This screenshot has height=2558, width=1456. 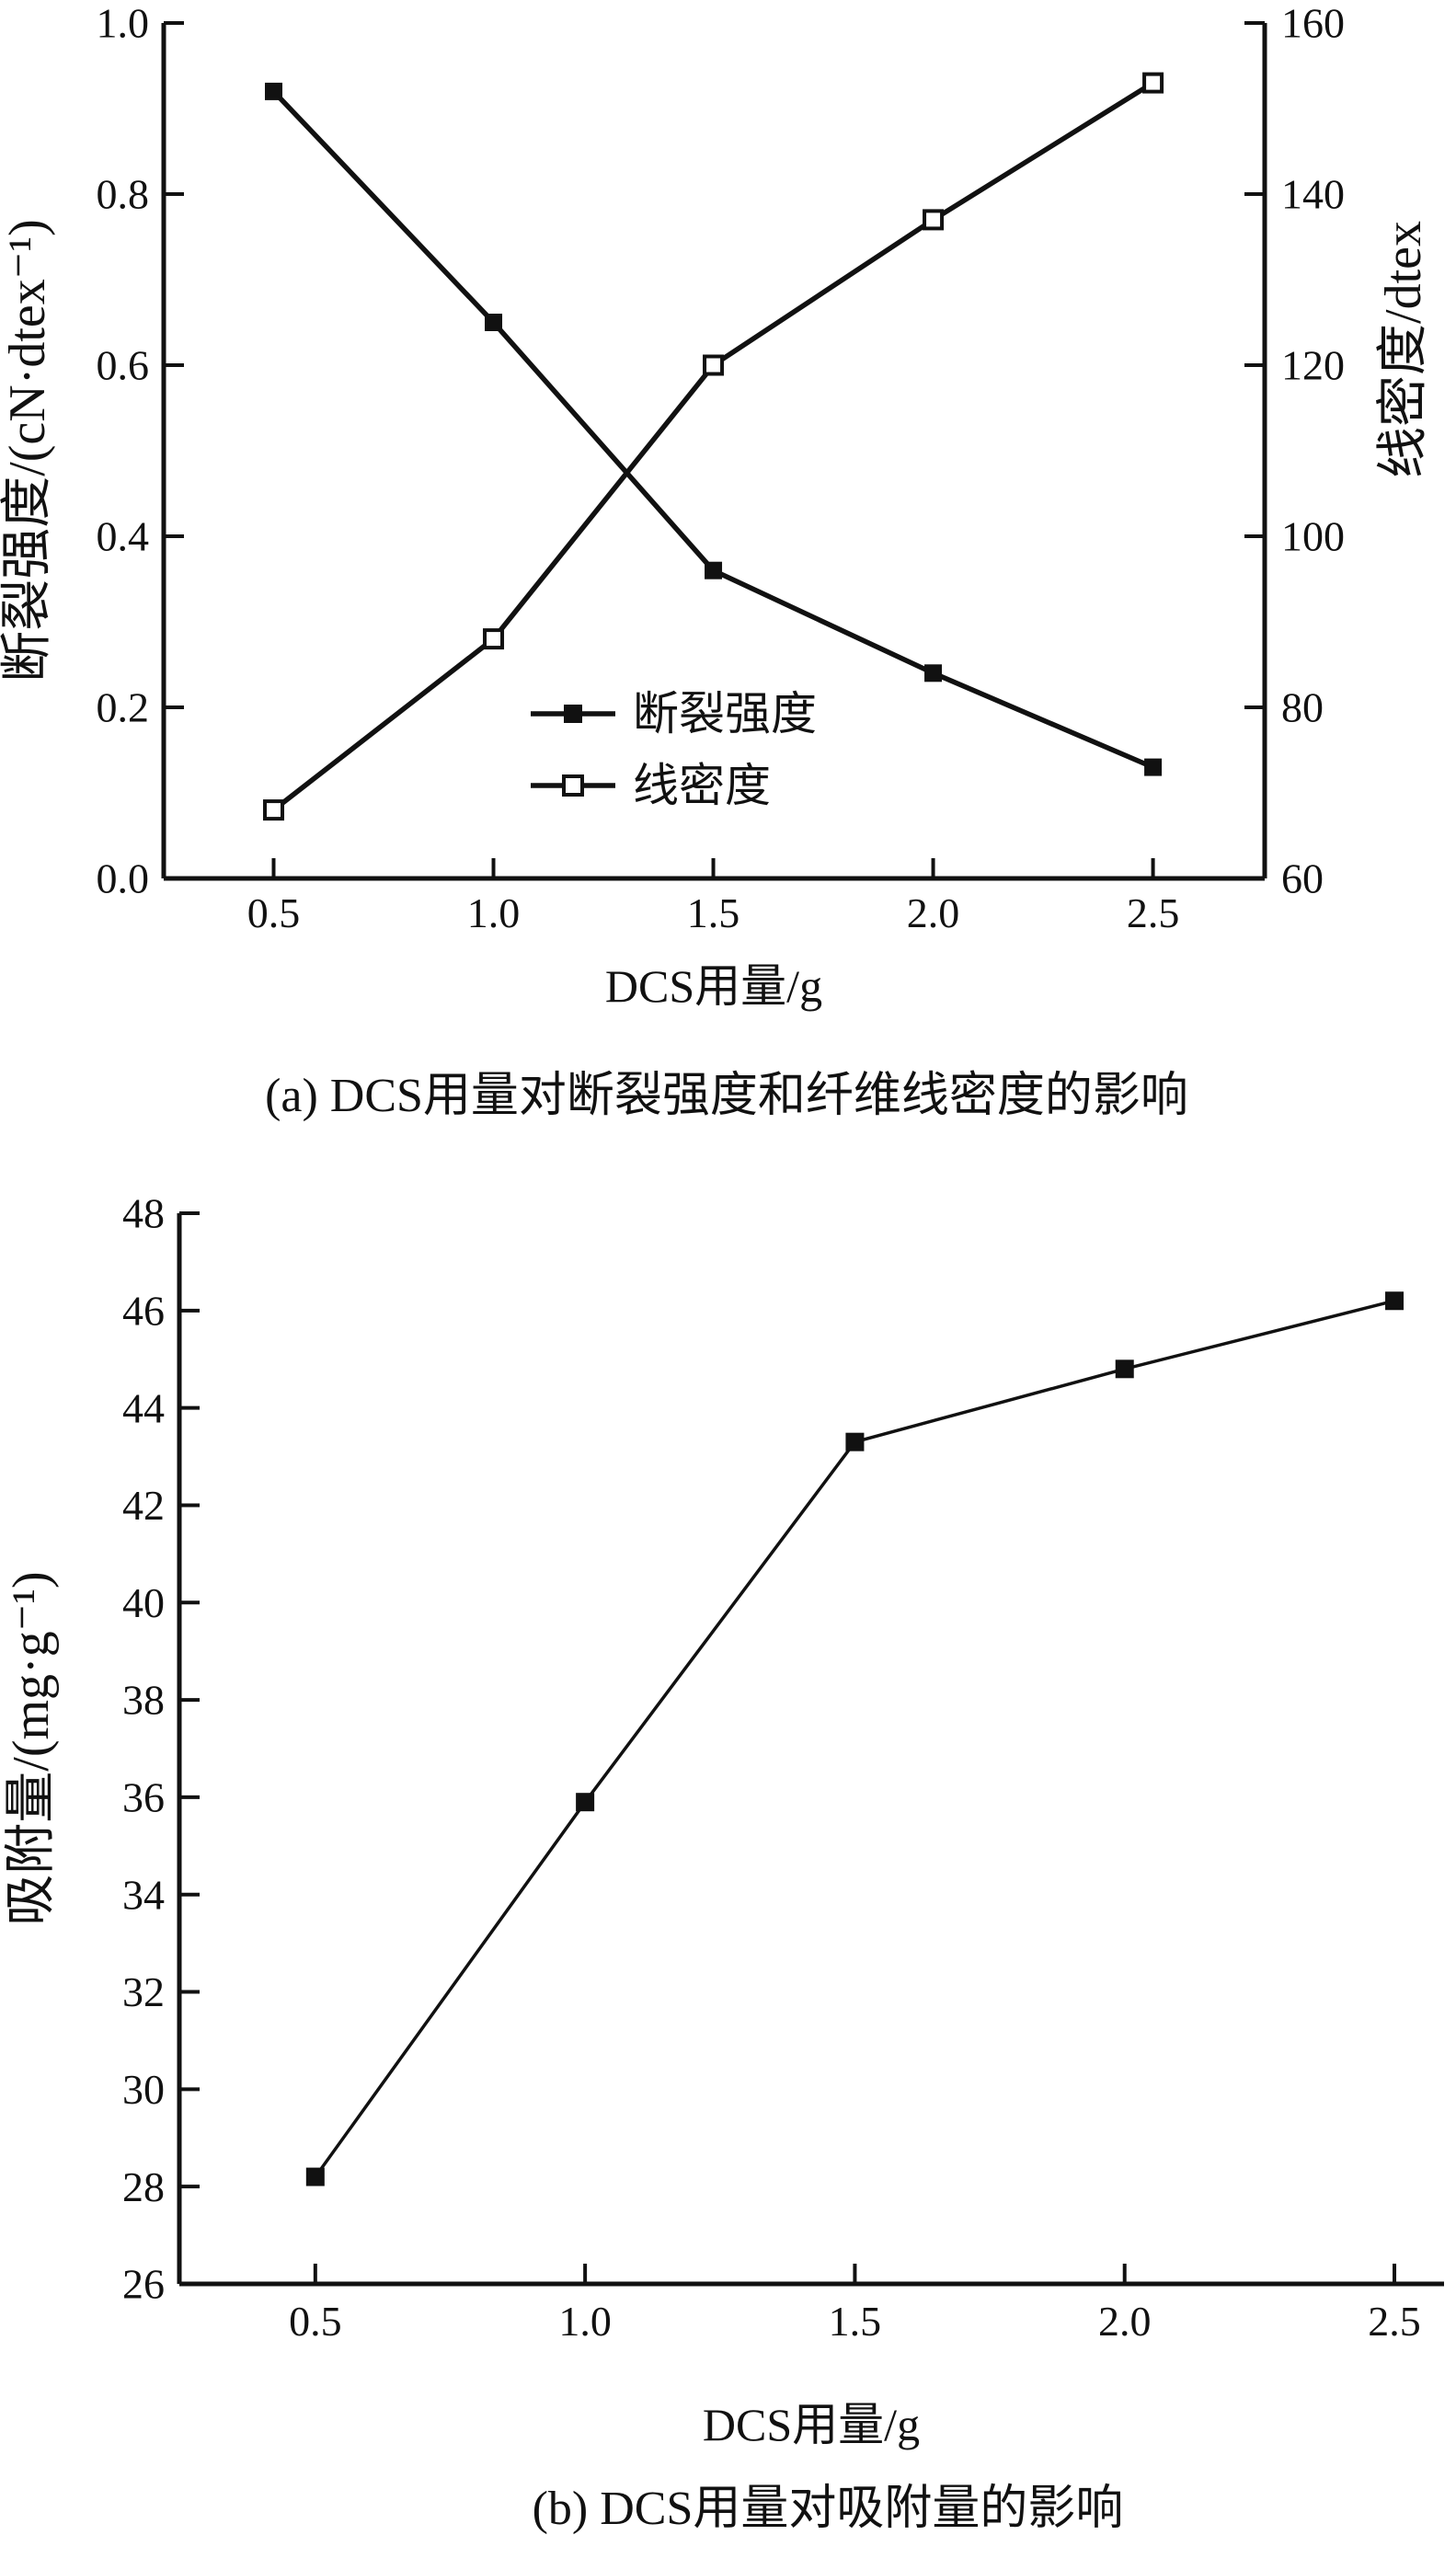 I want to click on y-tick-label: 30, so click(x=143, y=2089).